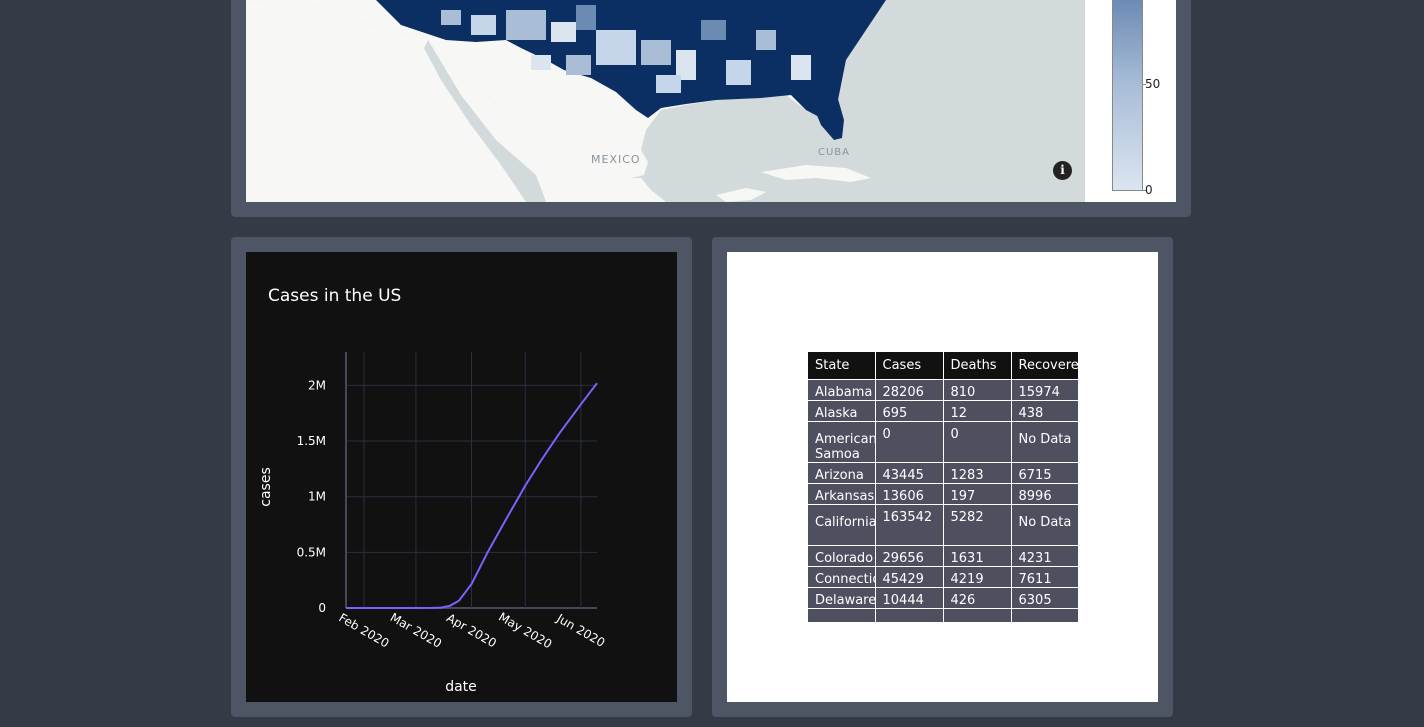 This screenshot has width=1424, height=727. What do you see at coordinates (977, 494) in the screenshot?
I see `table-cell: 197` at bounding box center [977, 494].